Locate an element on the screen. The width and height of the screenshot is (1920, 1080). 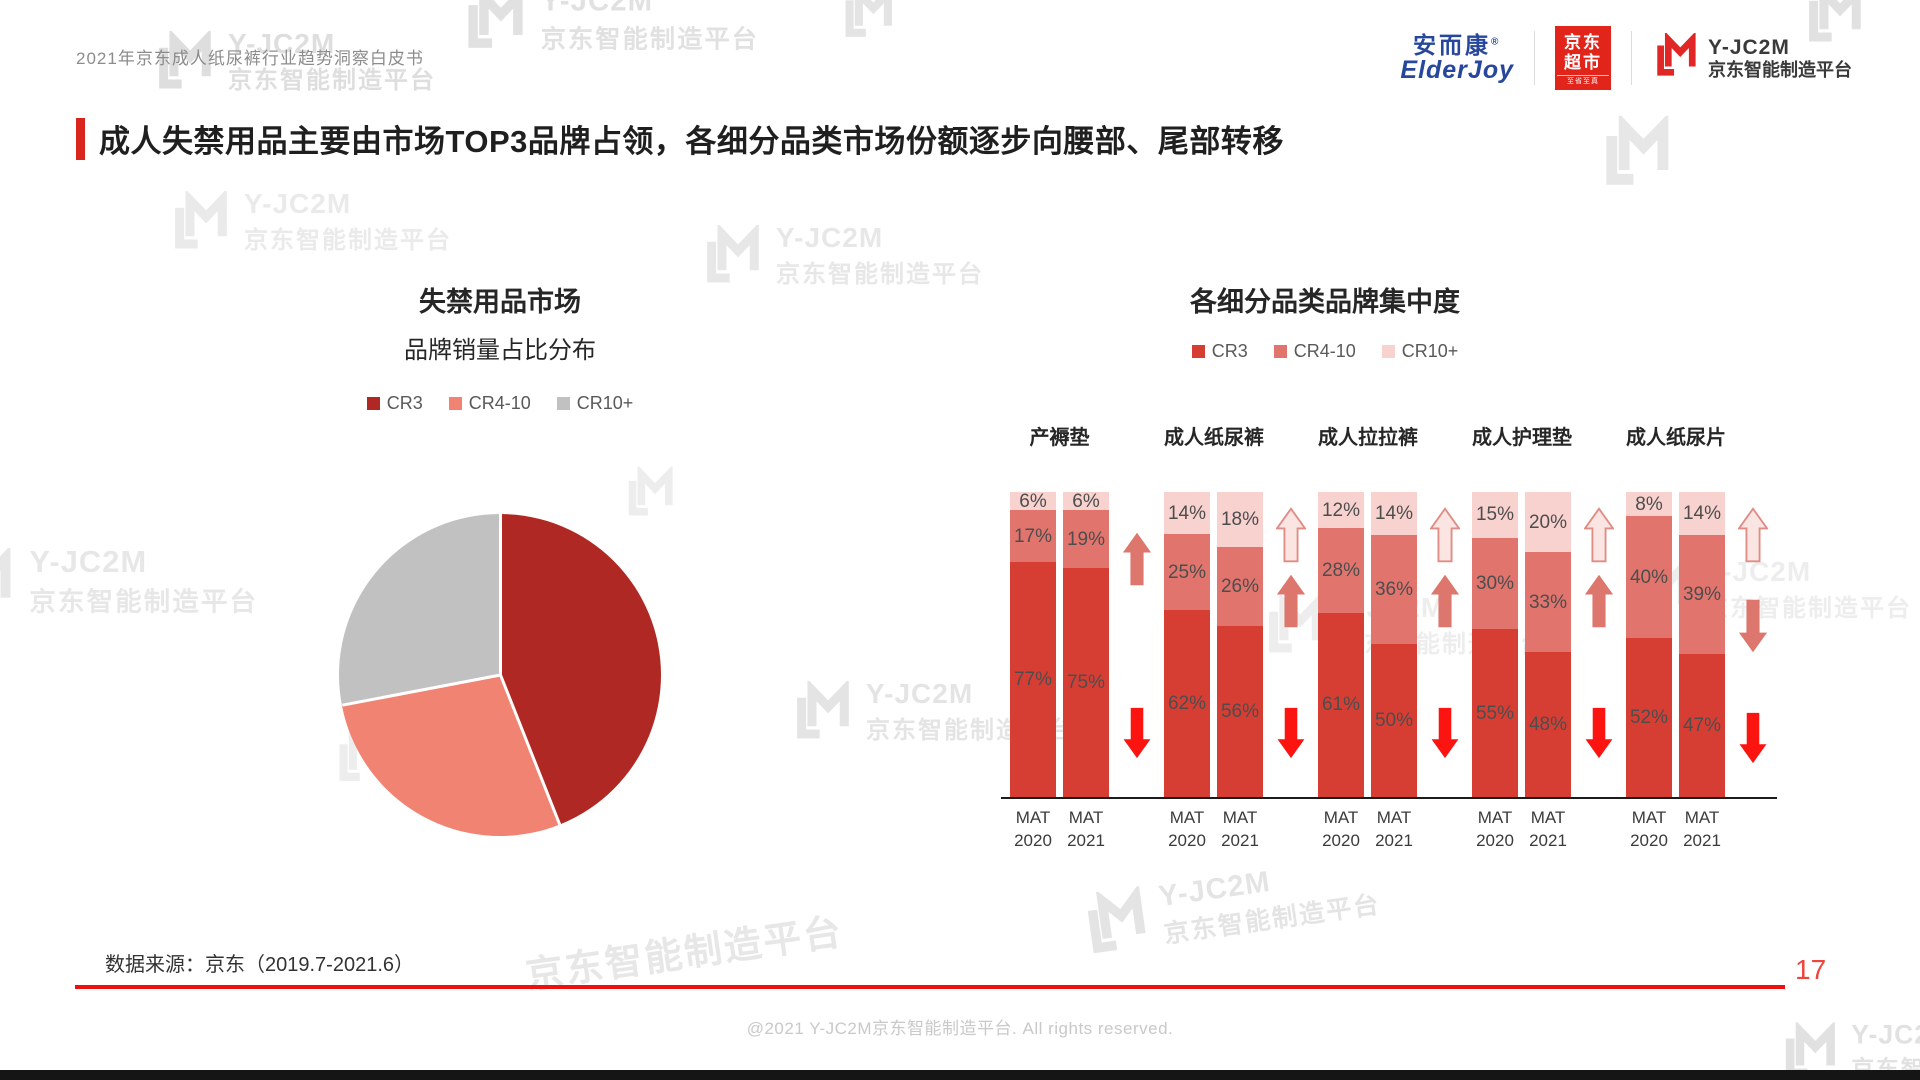
bar-segment-value: 55% is located at coordinates (1495, 713).